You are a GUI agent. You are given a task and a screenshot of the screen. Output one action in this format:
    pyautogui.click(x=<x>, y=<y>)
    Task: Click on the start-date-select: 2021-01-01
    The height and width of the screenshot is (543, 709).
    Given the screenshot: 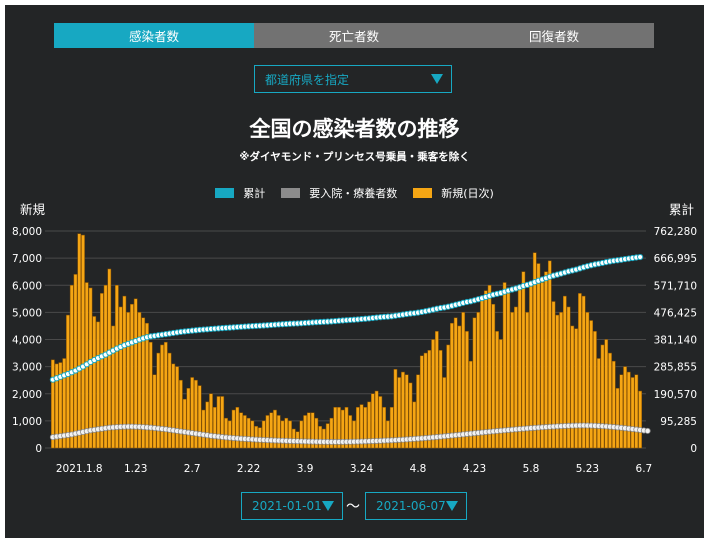 What is the action you would take?
    pyautogui.click(x=292, y=506)
    